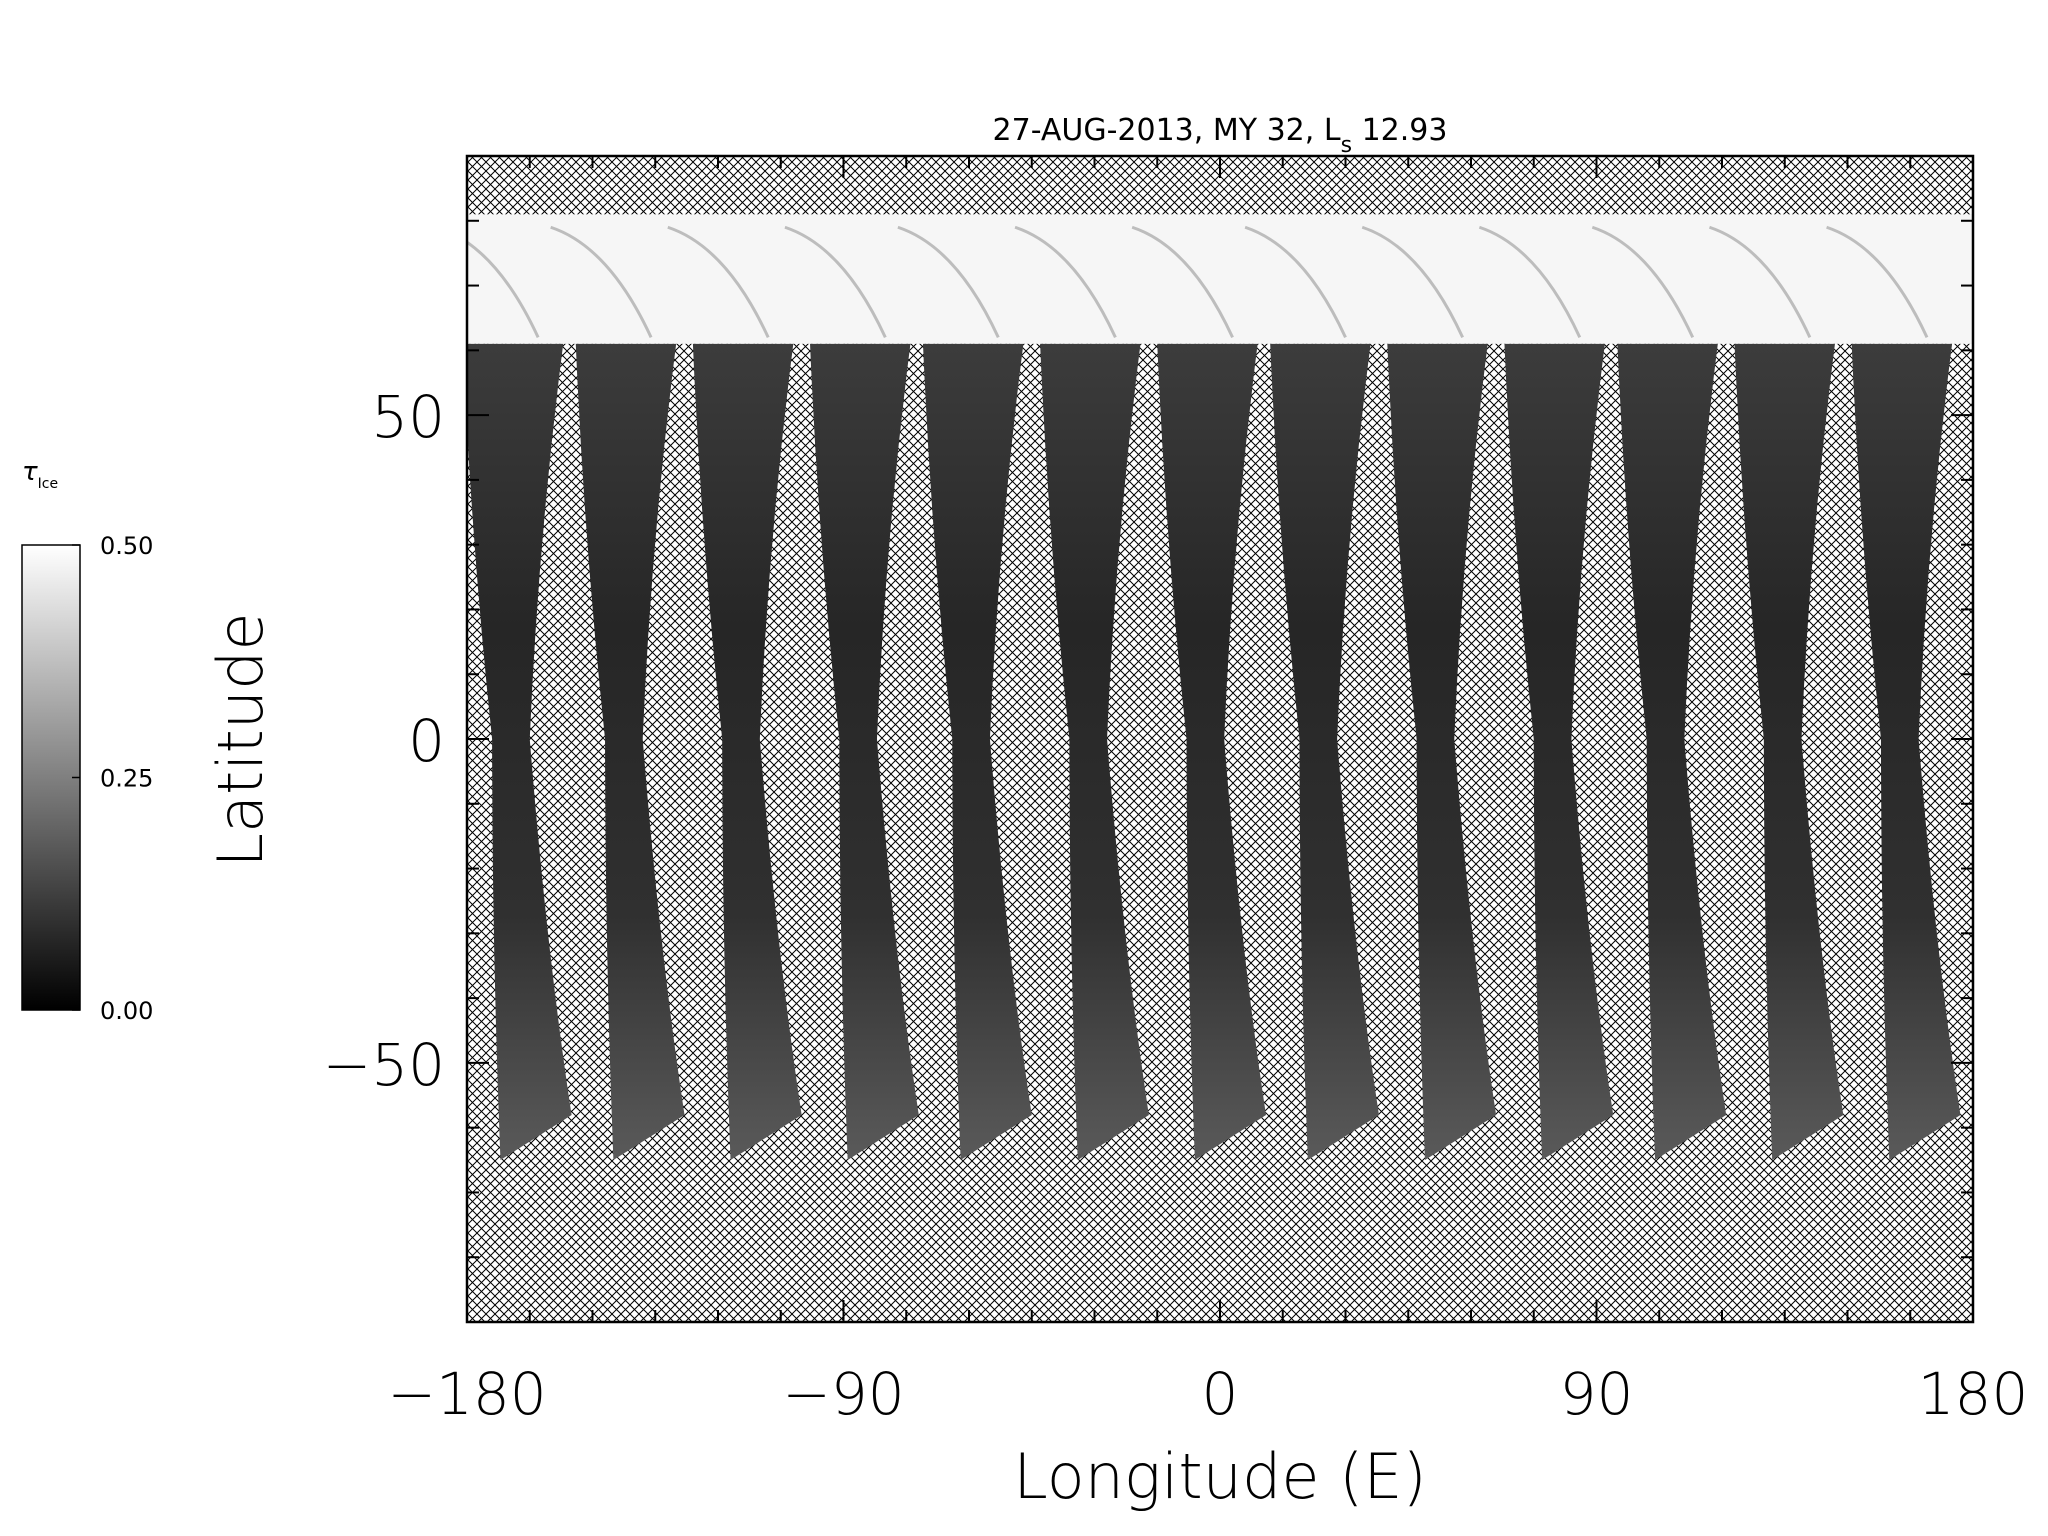  What do you see at coordinates (1220, 1394) in the screenshot?
I see `x-tick-label: 0` at bounding box center [1220, 1394].